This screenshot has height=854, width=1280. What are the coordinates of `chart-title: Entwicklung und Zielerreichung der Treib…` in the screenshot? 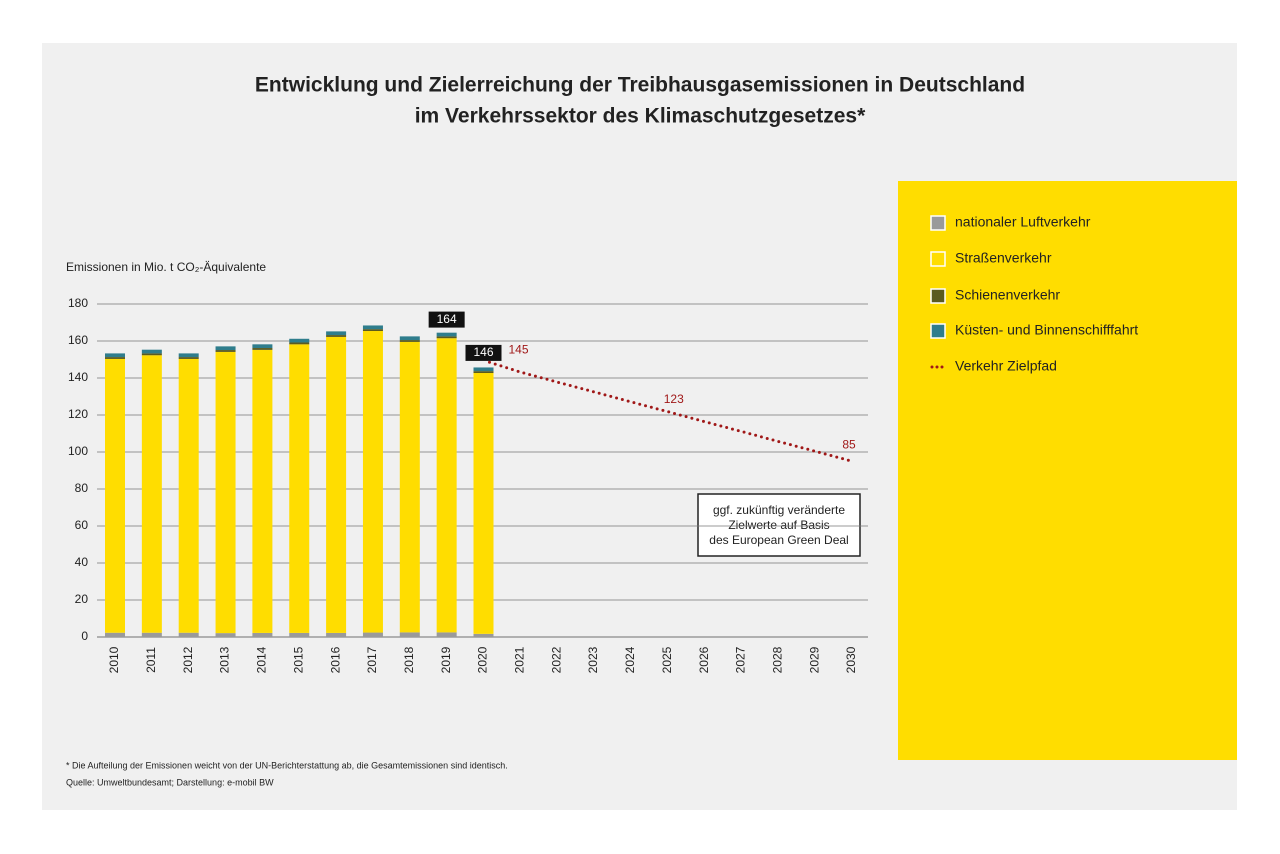 It's located at (640, 85).